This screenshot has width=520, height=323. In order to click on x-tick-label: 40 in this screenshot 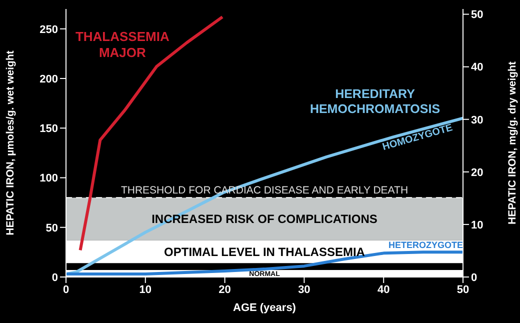, I will do `click(383, 290)`.